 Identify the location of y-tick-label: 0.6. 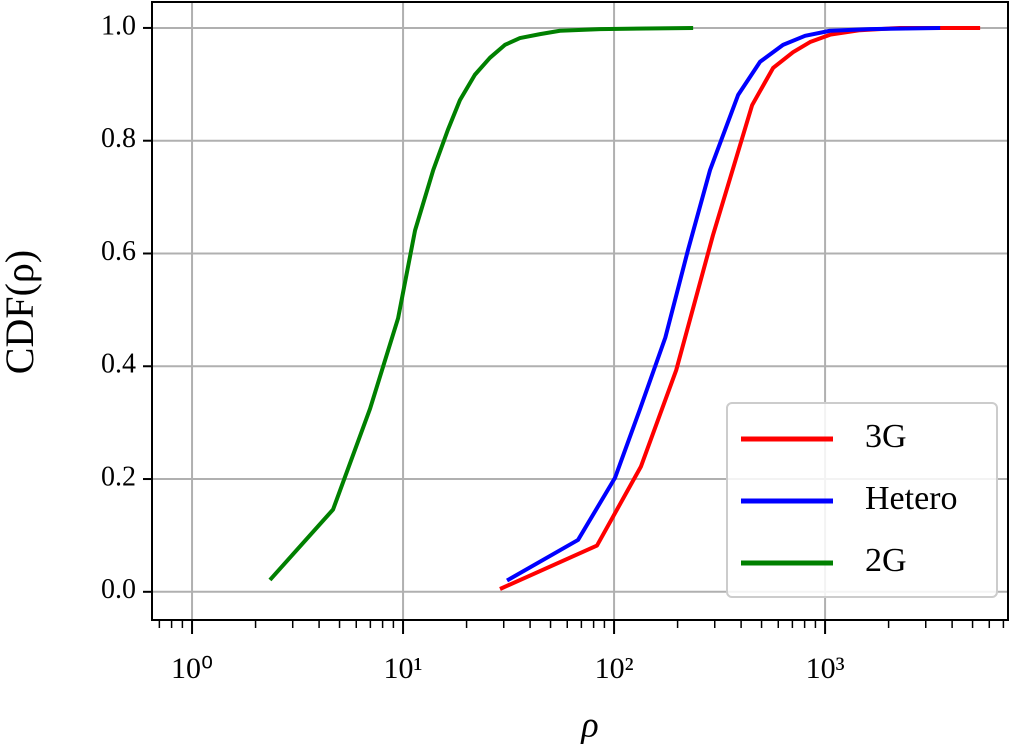
(118, 251).